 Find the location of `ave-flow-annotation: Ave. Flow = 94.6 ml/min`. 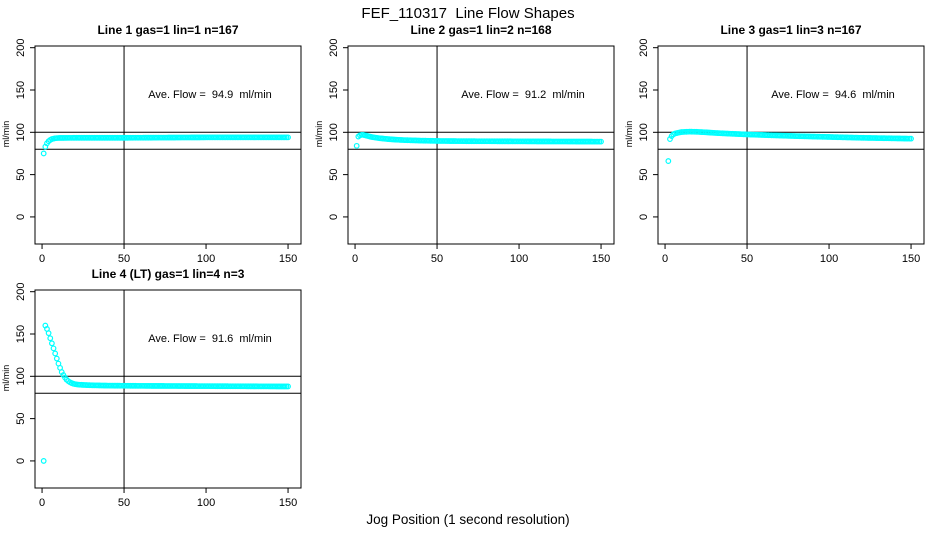

ave-flow-annotation: Ave. Flow = 94.6 ml/min is located at coordinates (833, 95).